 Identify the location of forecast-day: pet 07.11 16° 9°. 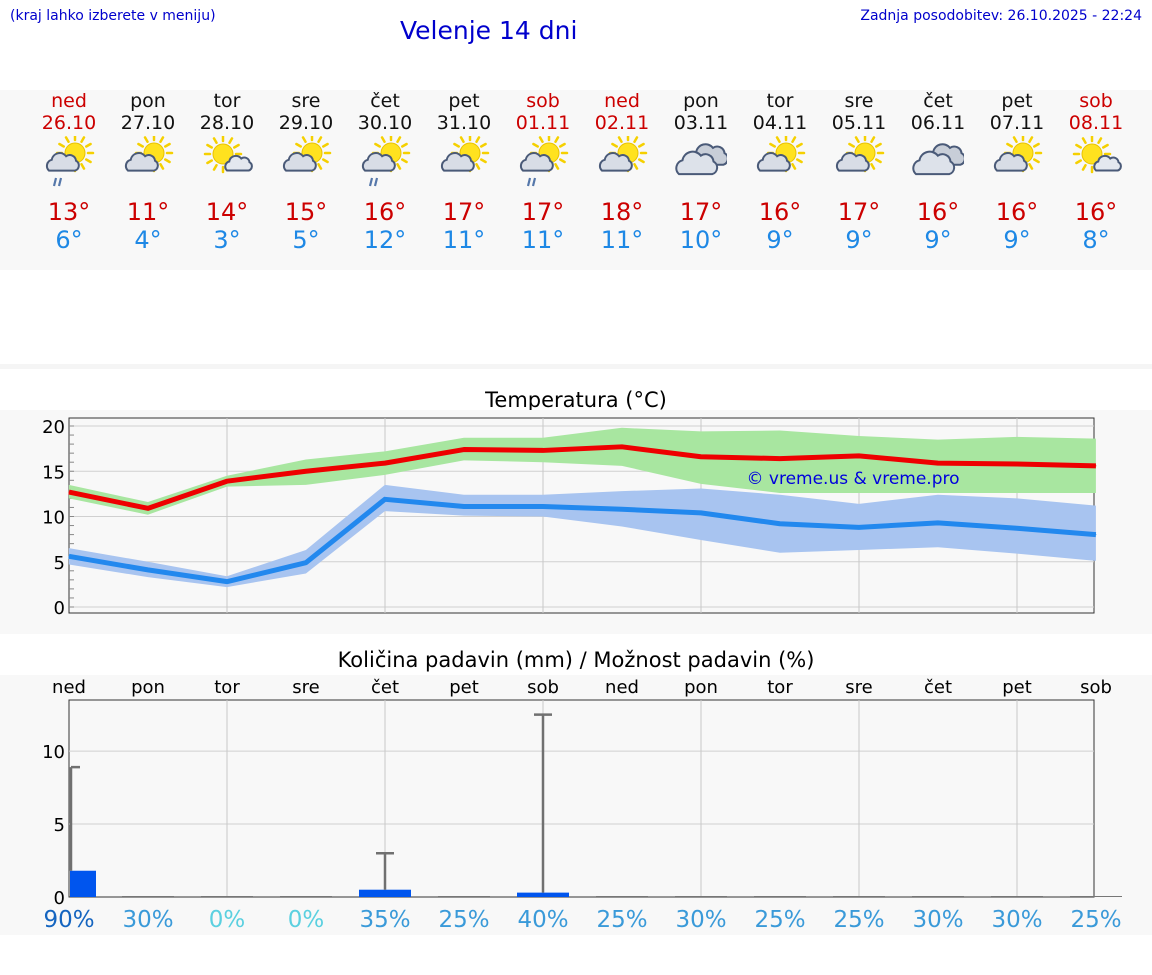
(1017, 172).